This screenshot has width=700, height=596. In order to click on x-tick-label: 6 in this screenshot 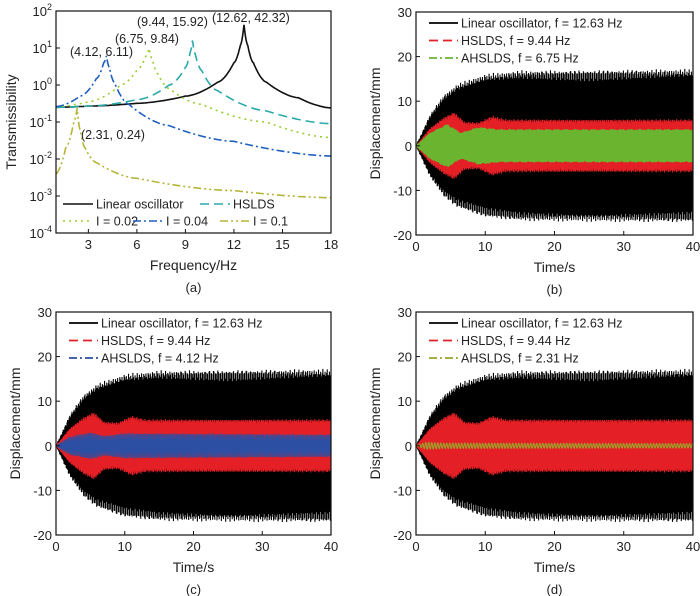, I will do `click(136, 244)`.